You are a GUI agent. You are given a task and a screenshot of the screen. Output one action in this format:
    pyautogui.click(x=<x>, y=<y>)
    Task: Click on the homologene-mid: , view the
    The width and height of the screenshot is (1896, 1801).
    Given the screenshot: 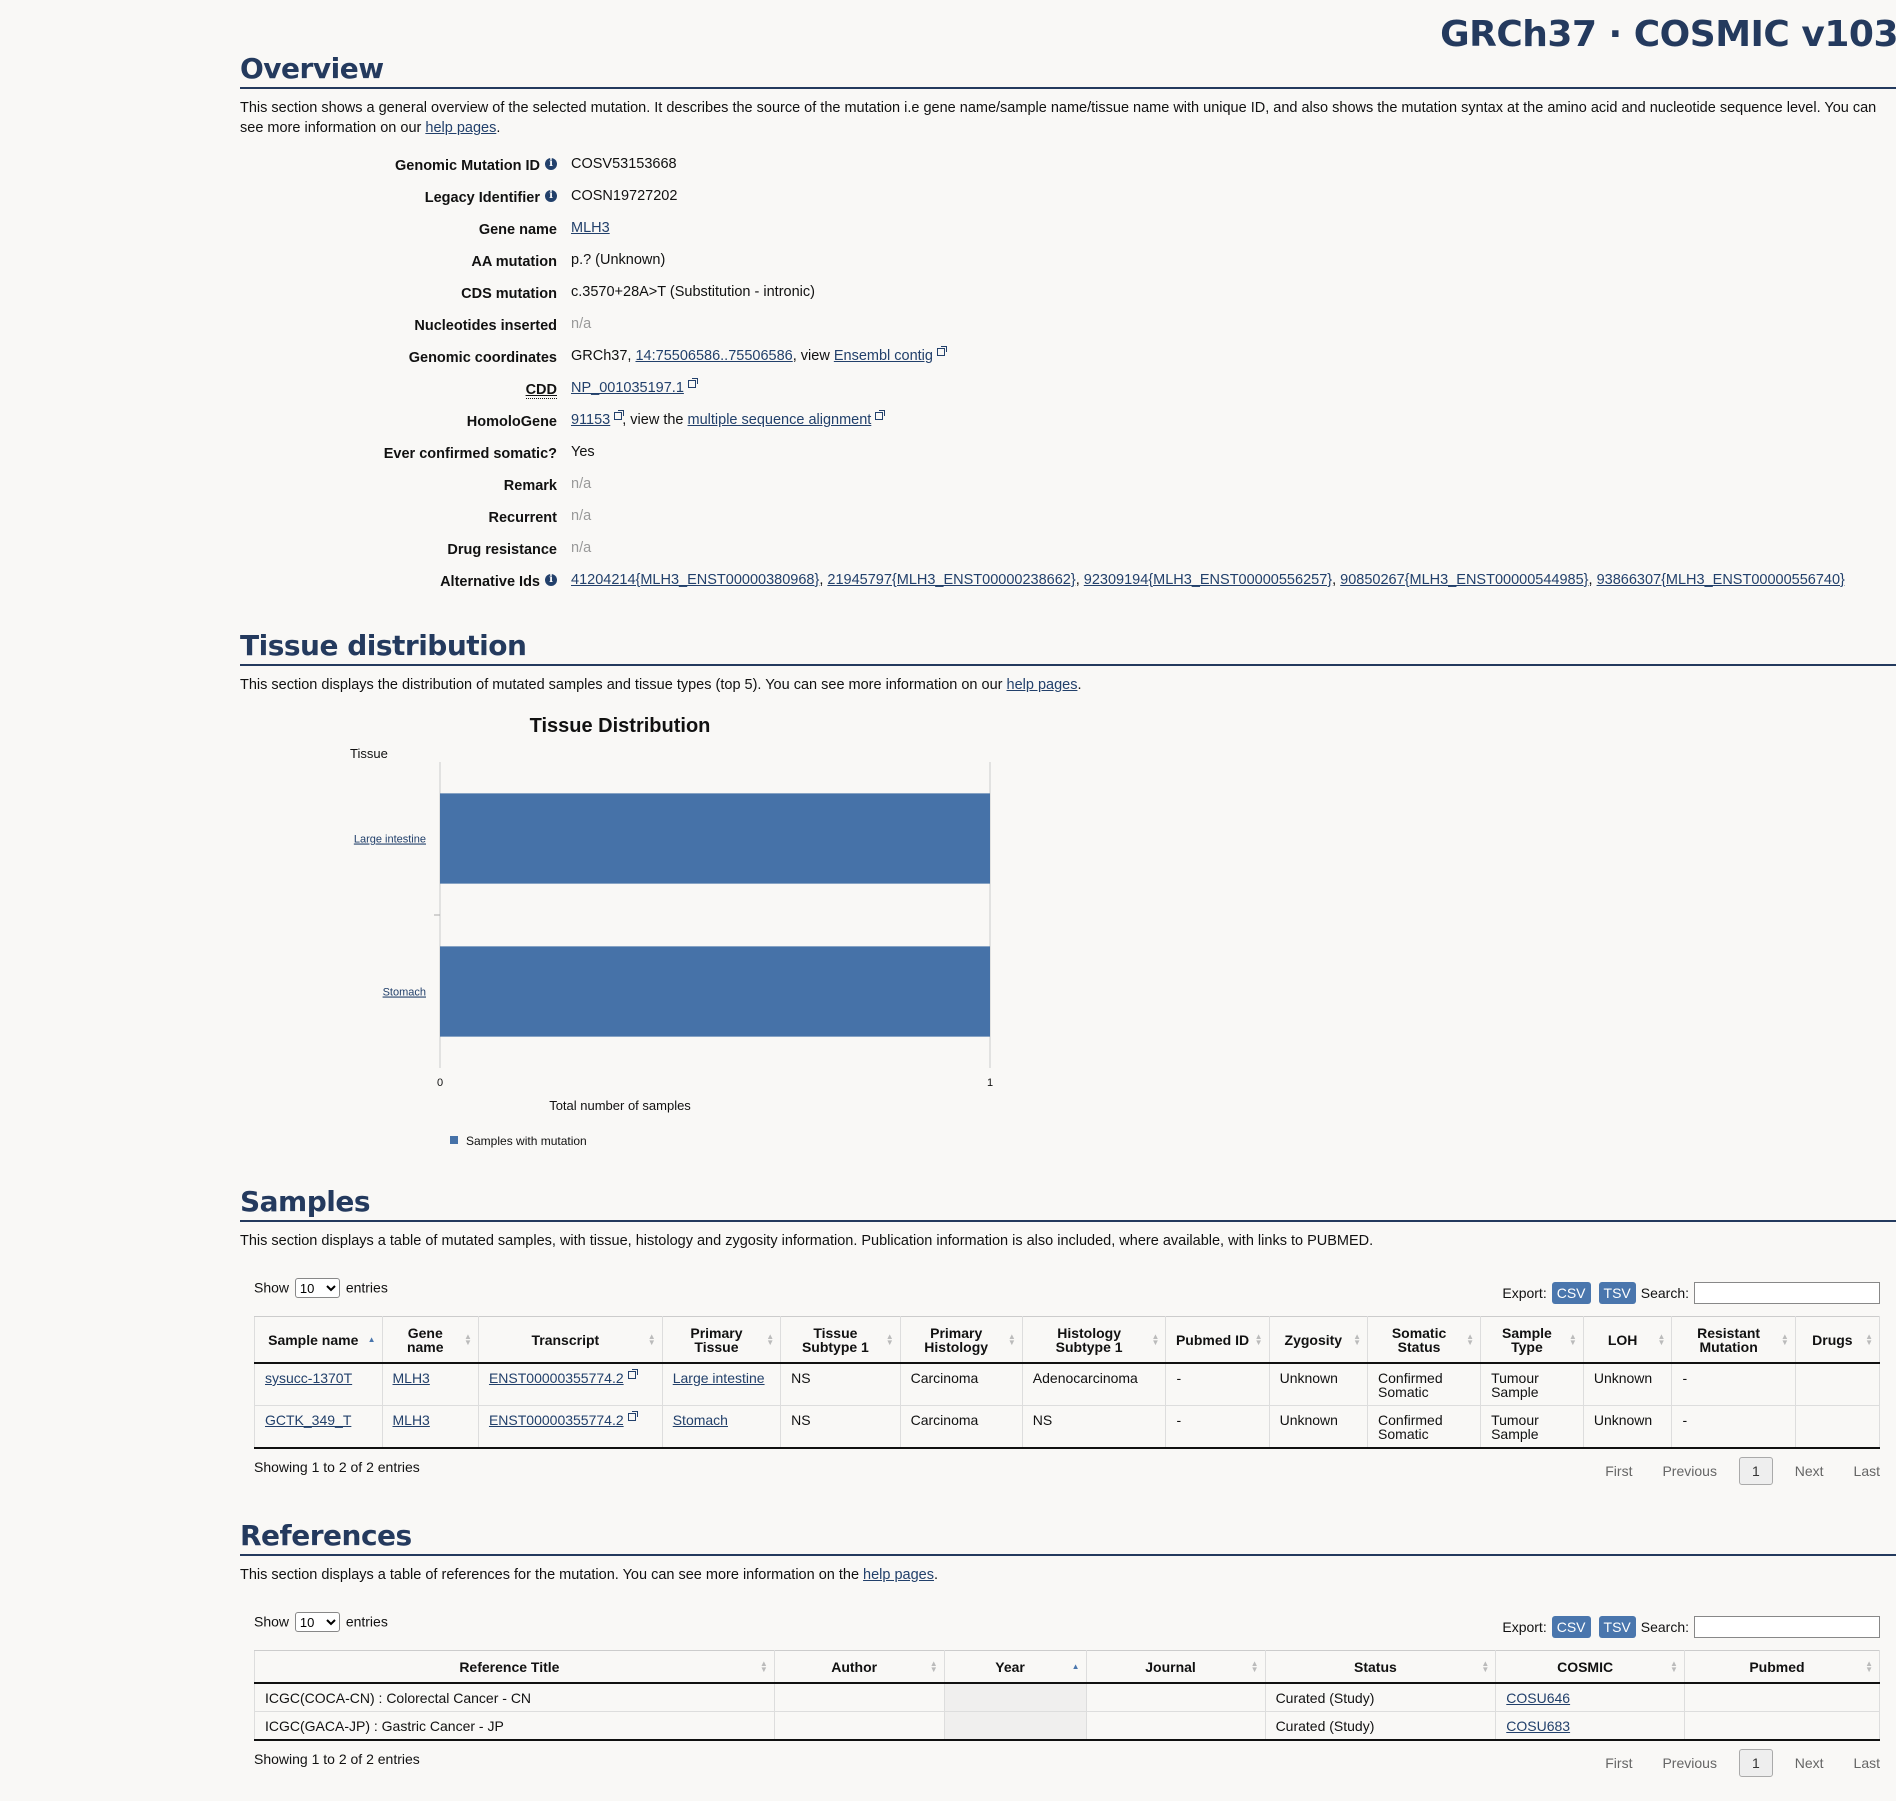 What is the action you would take?
    pyautogui.click(x=655, y=420)
    